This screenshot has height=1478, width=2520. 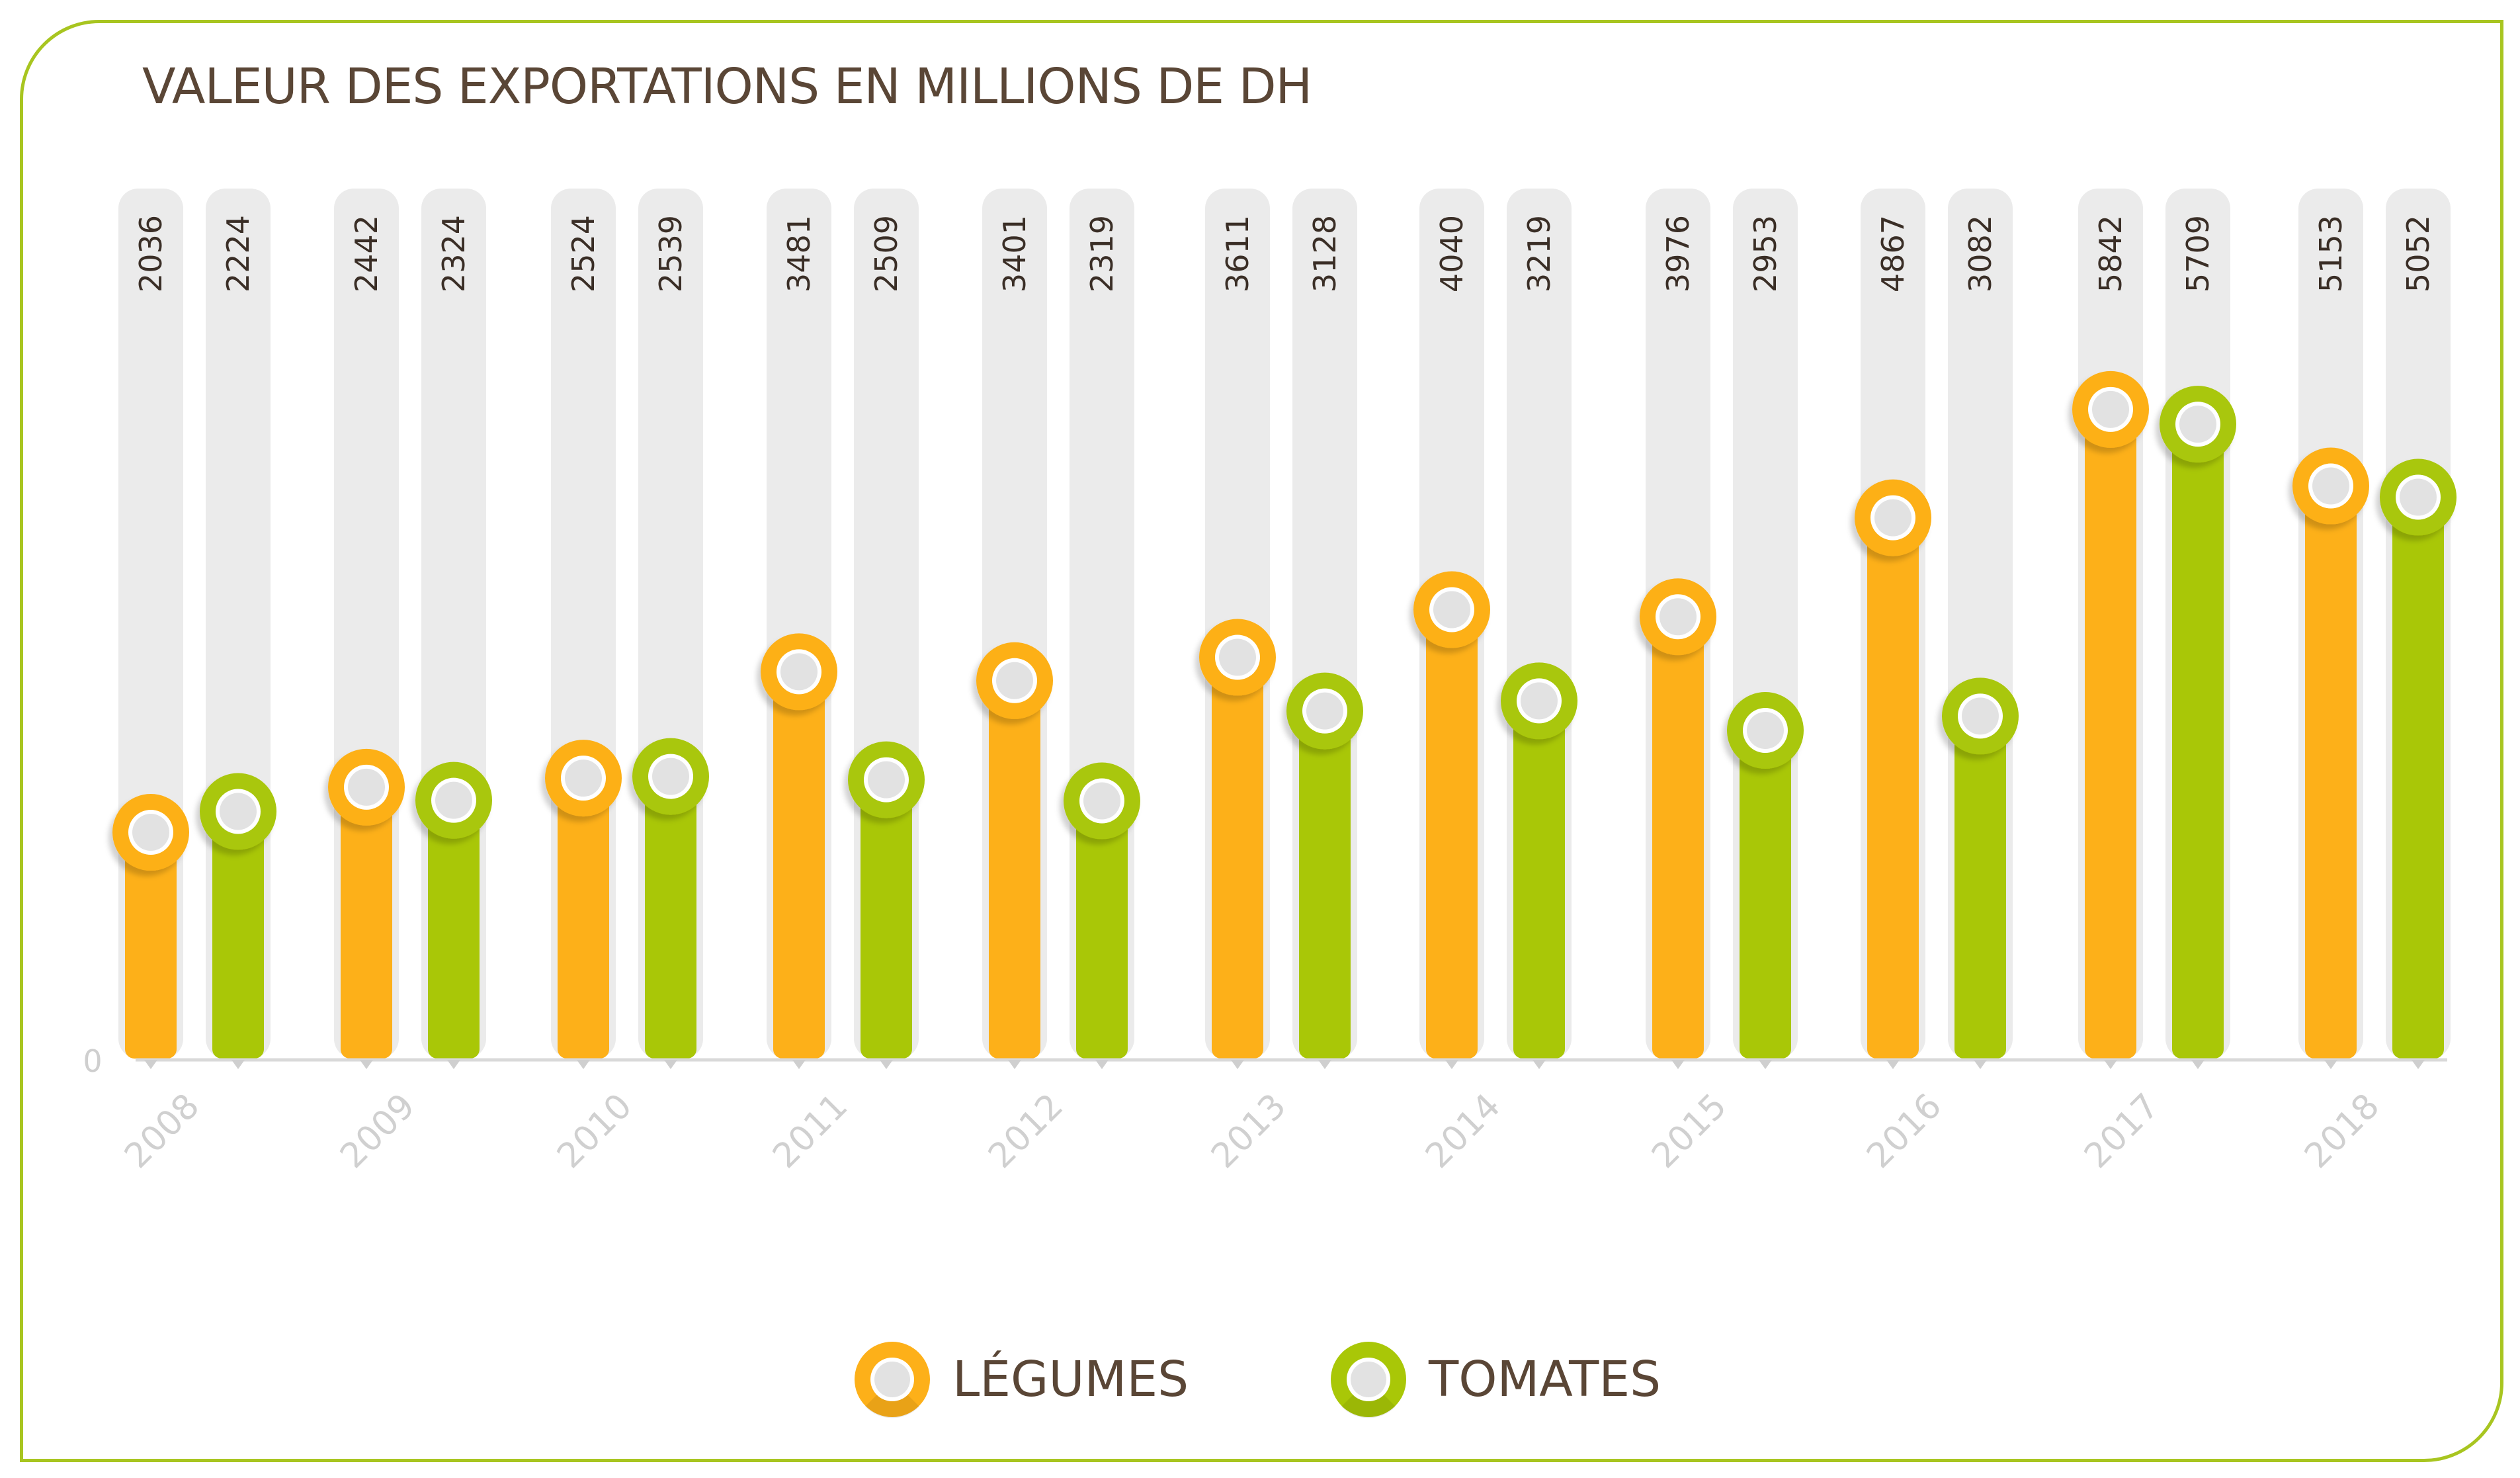 What do you see at coordinates (1368, 1405) in the screenshot?
I see `legend-shade-tomates` at bounding box center [1368, 1405].